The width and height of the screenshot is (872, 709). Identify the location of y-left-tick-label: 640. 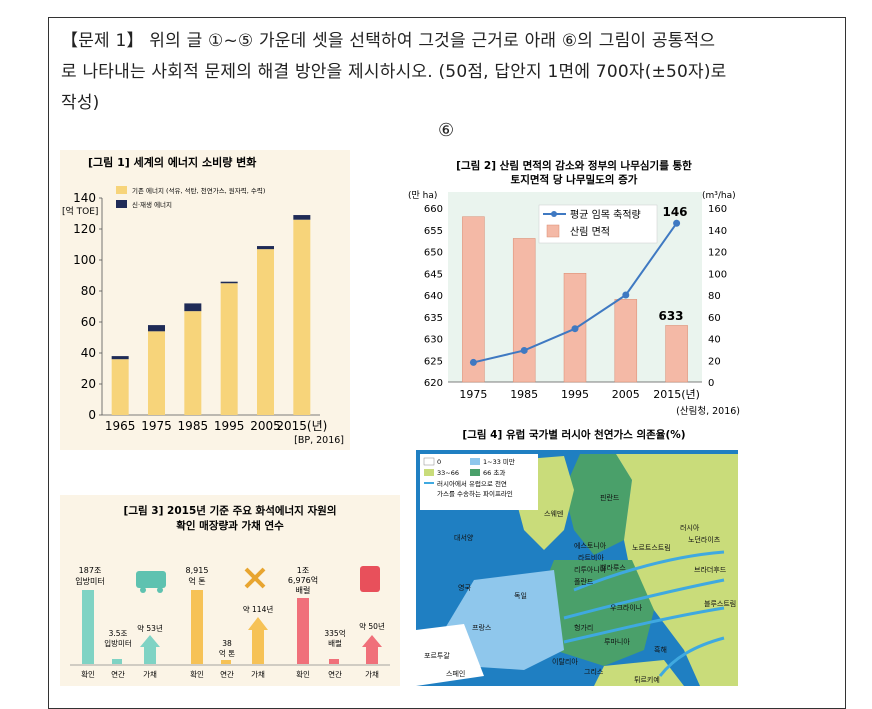
(433, 296).